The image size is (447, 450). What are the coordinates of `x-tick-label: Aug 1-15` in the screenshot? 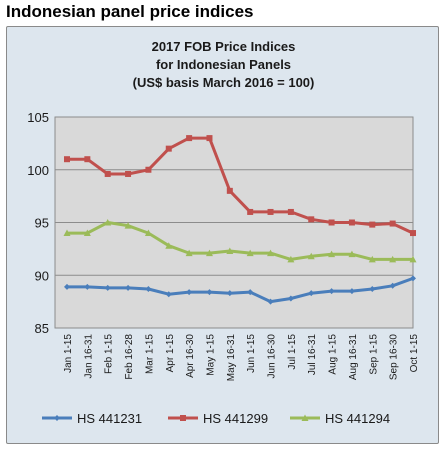 It's located at (333, 354).